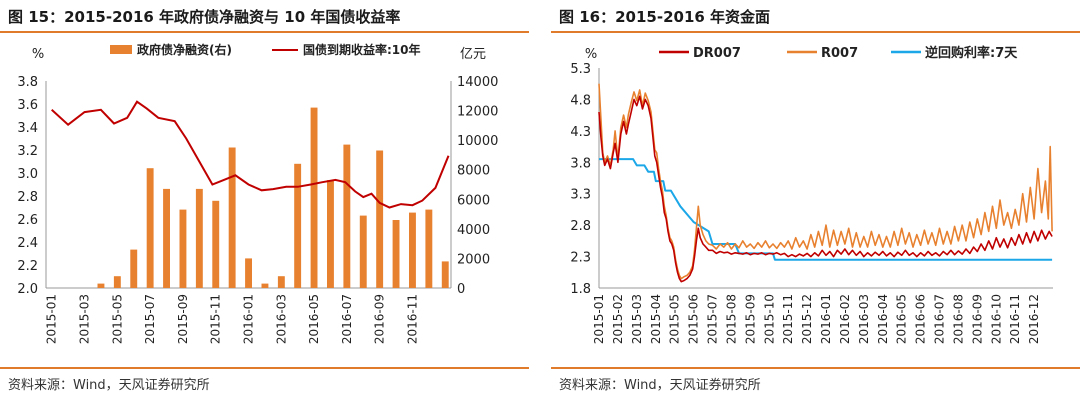  What do you see at coordinates (27, 197) in the screenshot?
I see `left-y-tick-label: 2.8` at bounding box center [27, 197].